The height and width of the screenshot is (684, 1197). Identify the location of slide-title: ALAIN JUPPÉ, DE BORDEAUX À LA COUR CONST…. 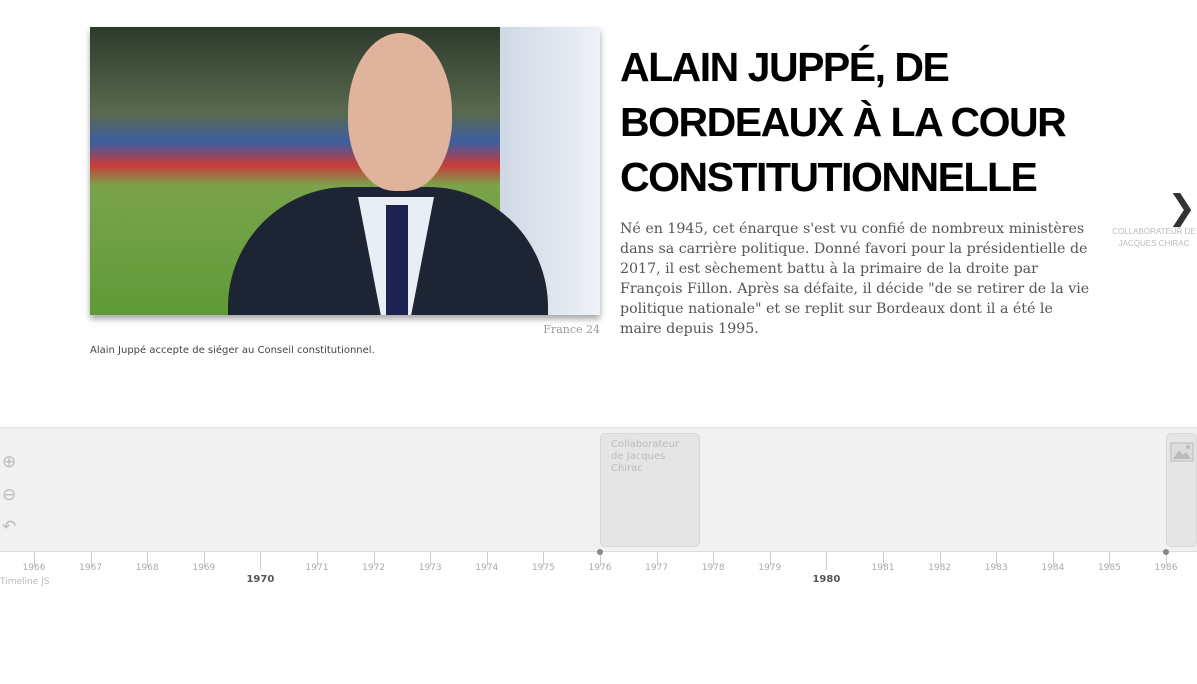
(843, 122).